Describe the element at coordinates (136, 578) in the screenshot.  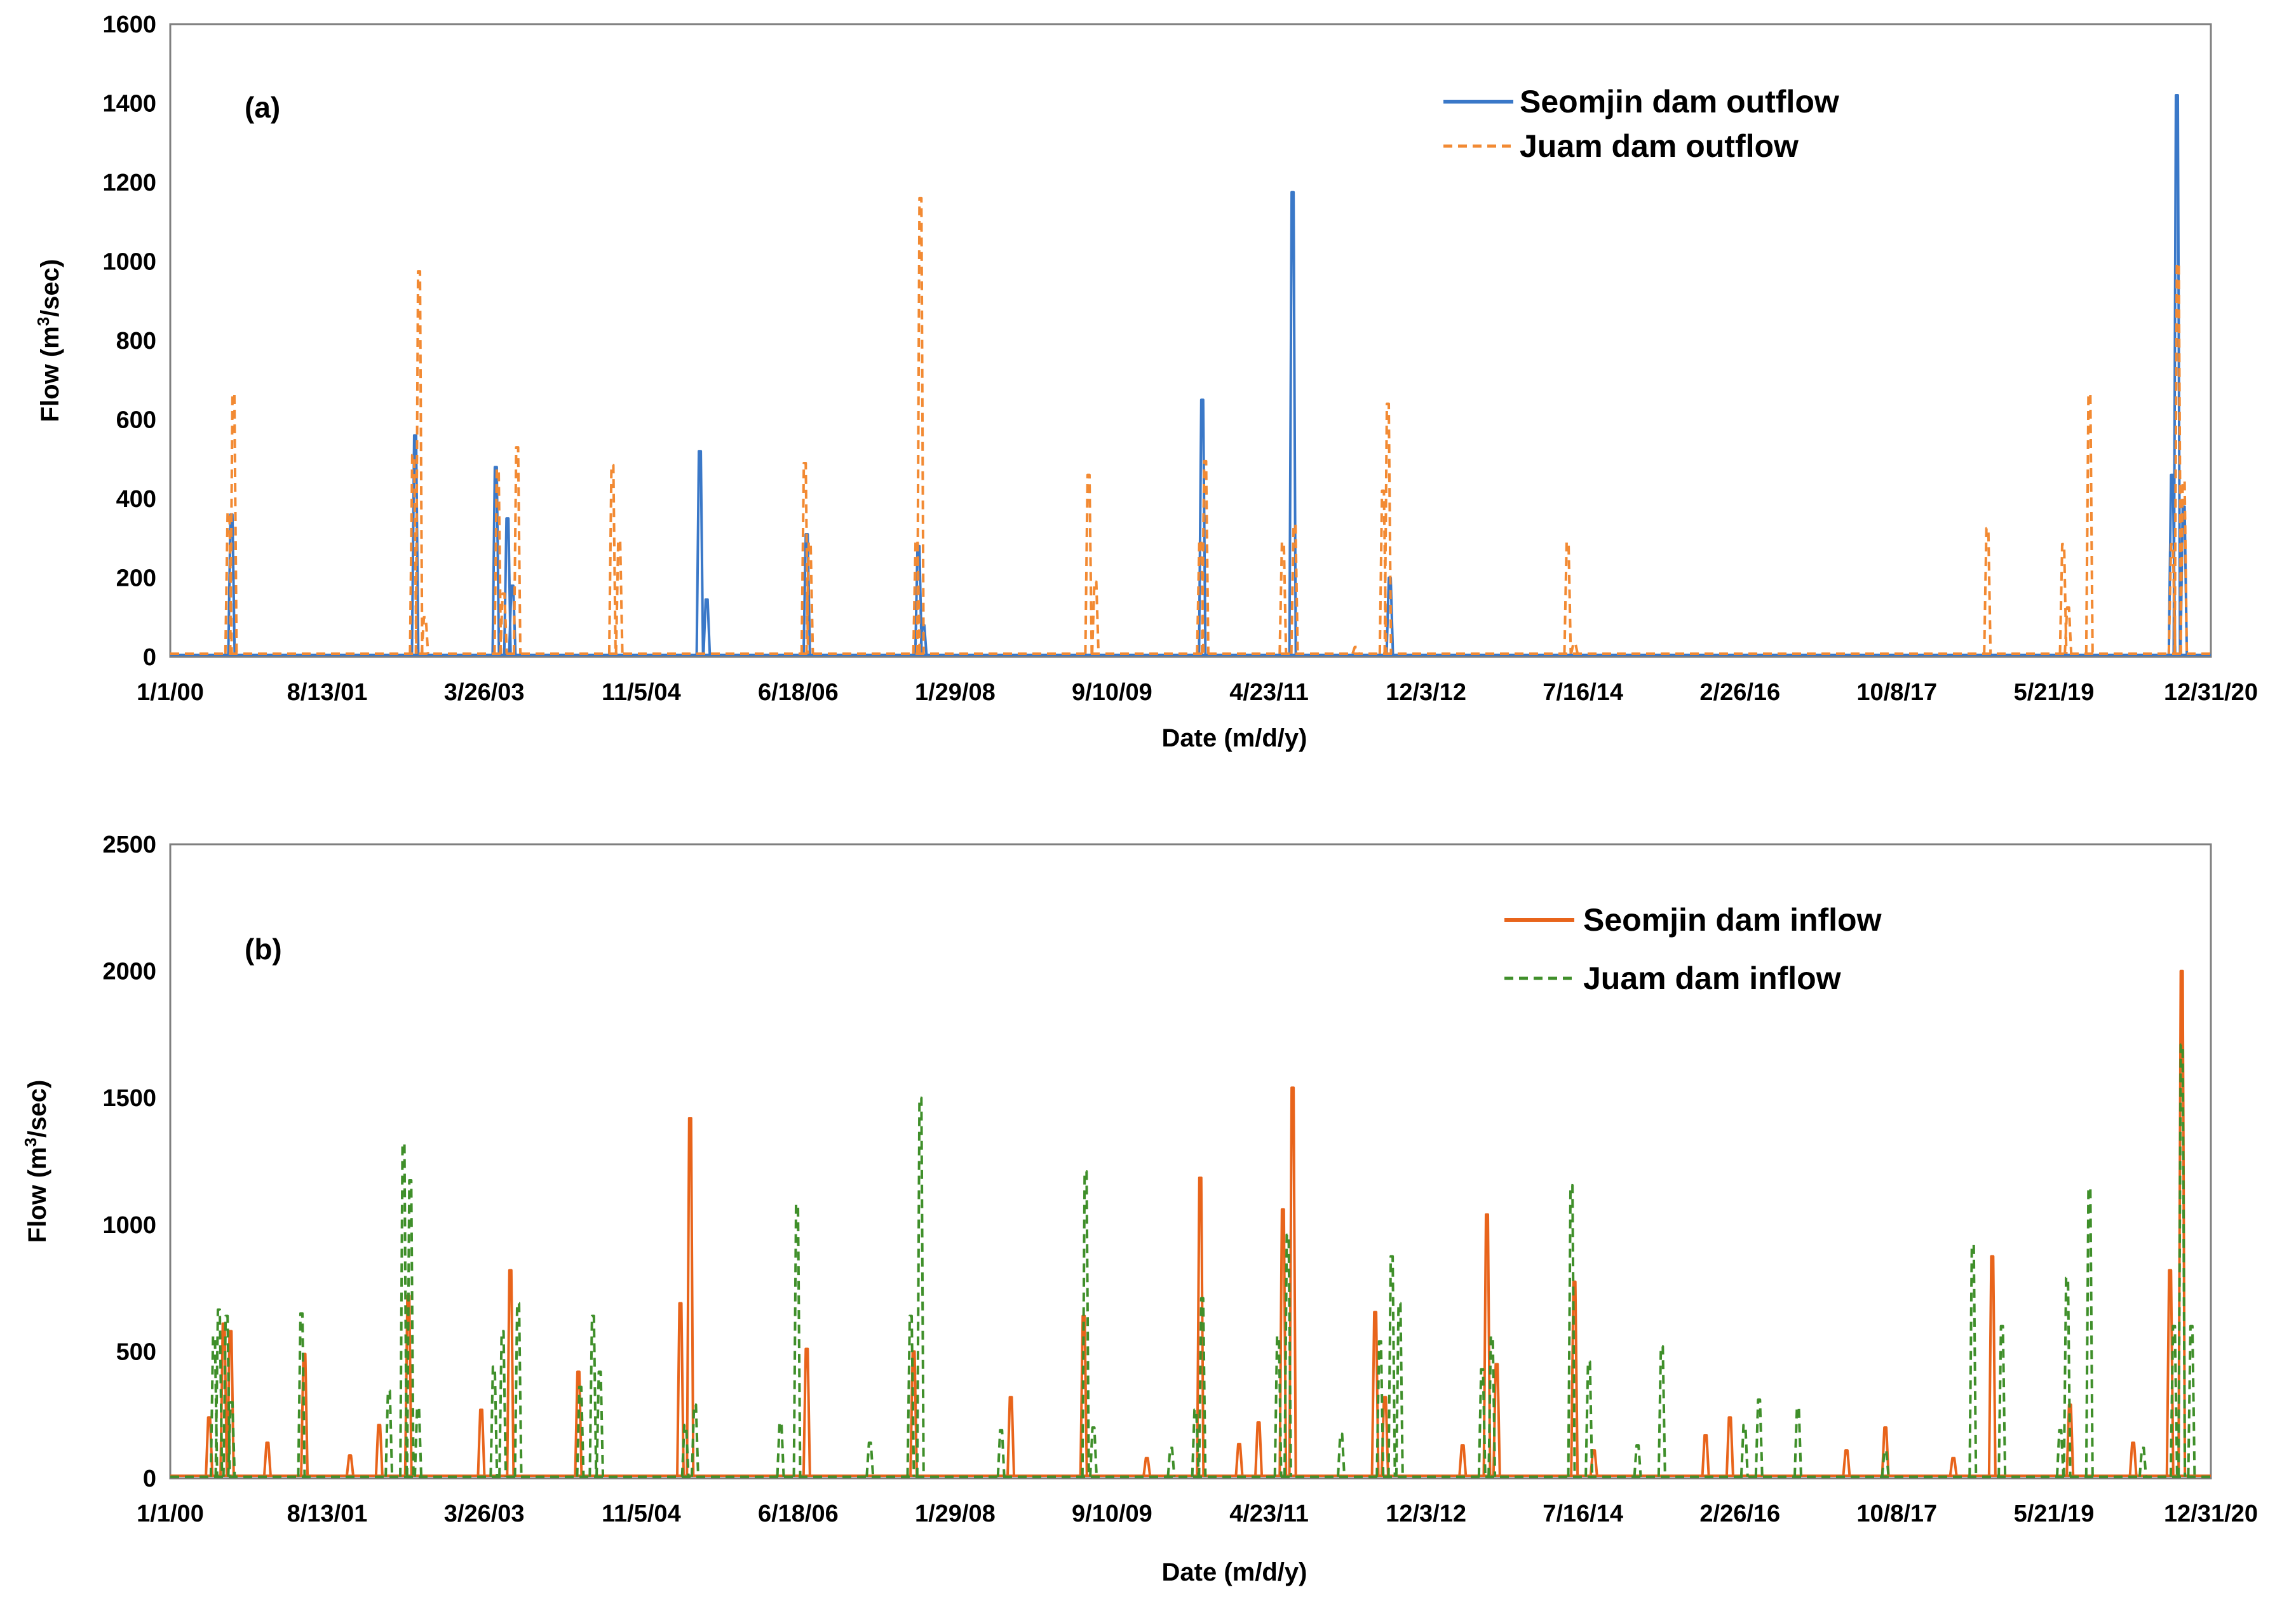
I see `y-tick-label: 200` at that location.